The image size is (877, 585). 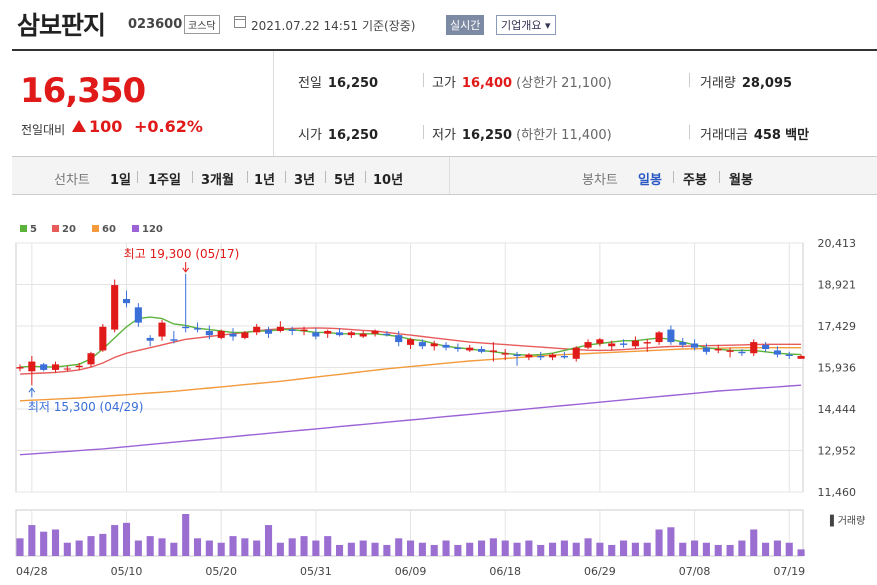 What do you see at coordinates (695, 180) in the screenshot?
I see `tab-weekly: 주봉` at bounding box center [695, 180].